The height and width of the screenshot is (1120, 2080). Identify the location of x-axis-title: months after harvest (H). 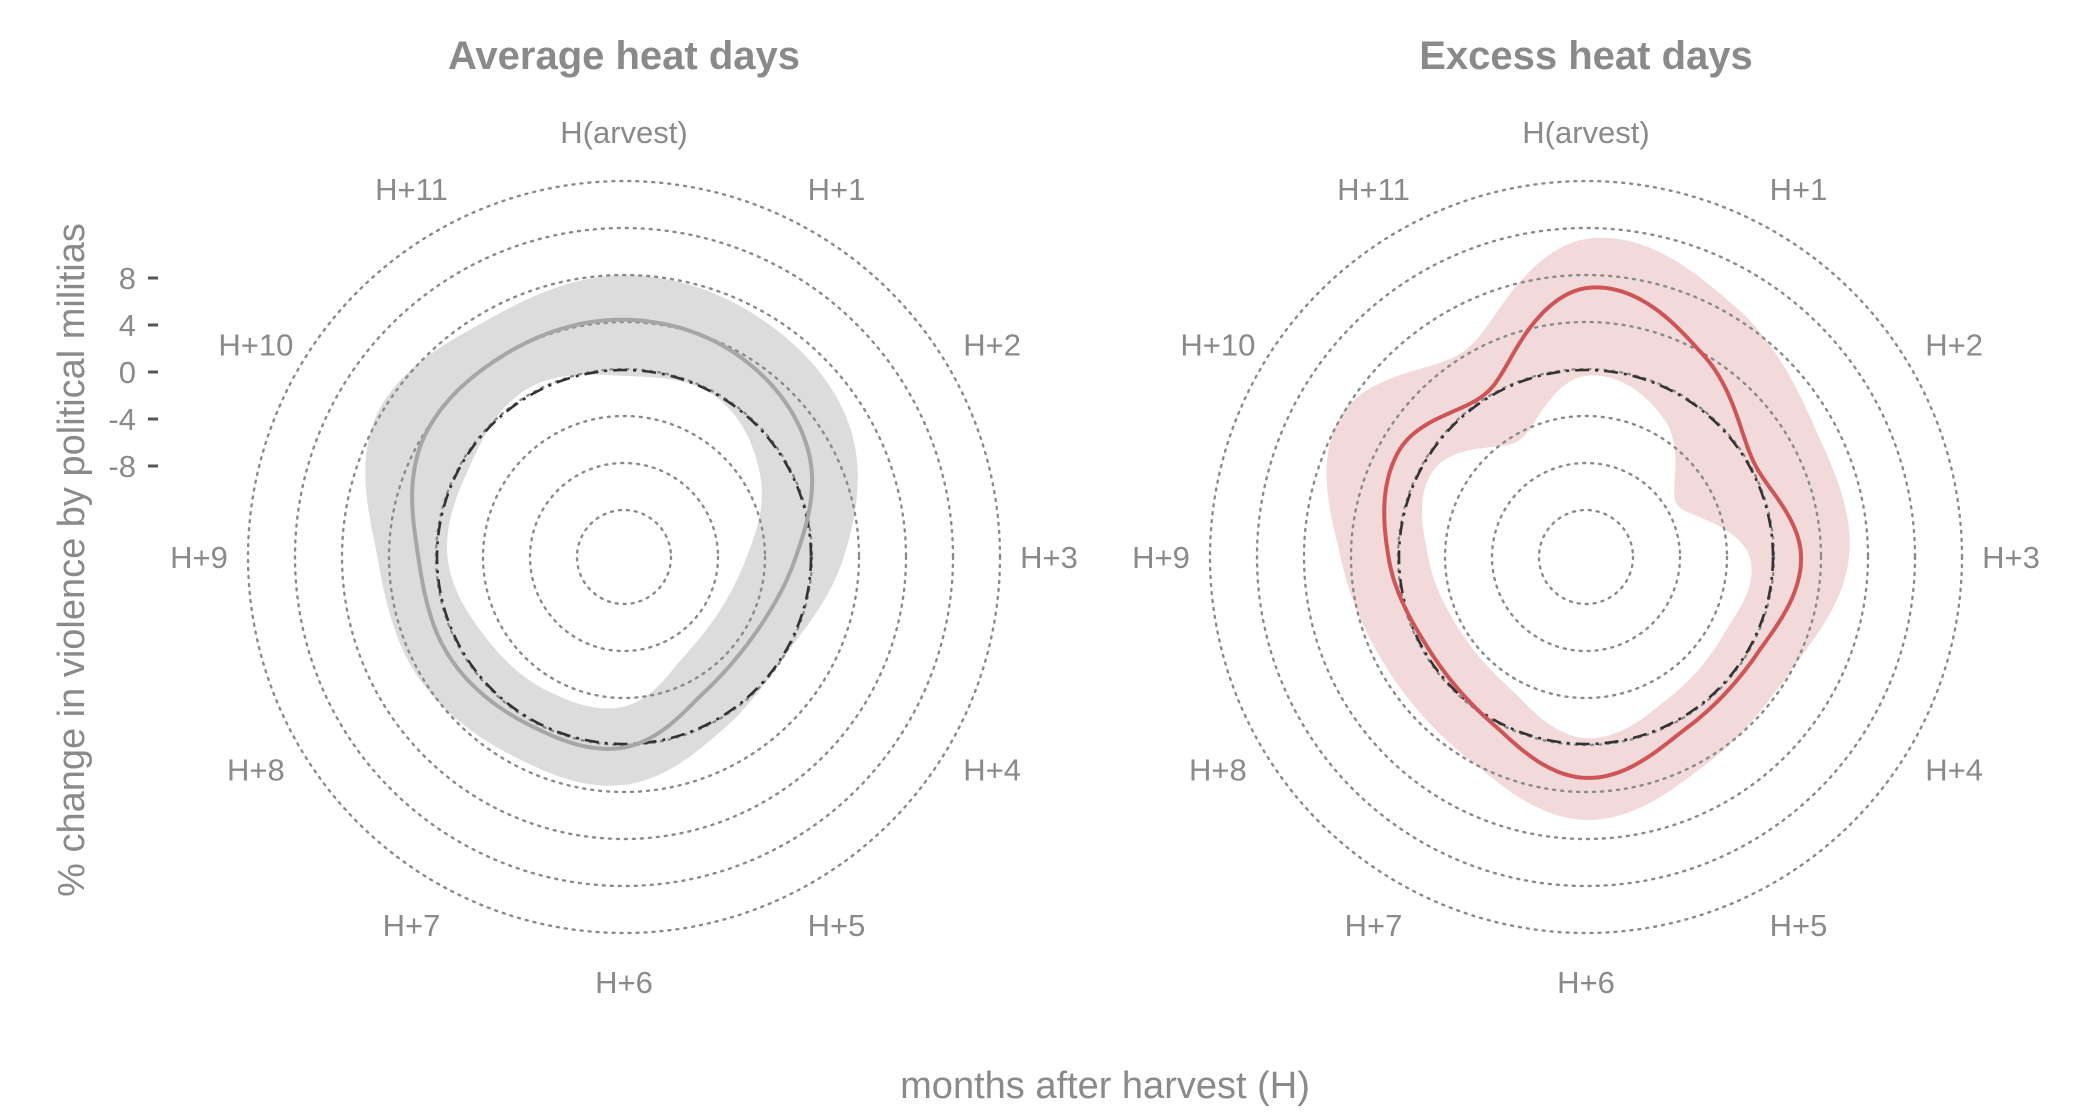
(1105, 1086).